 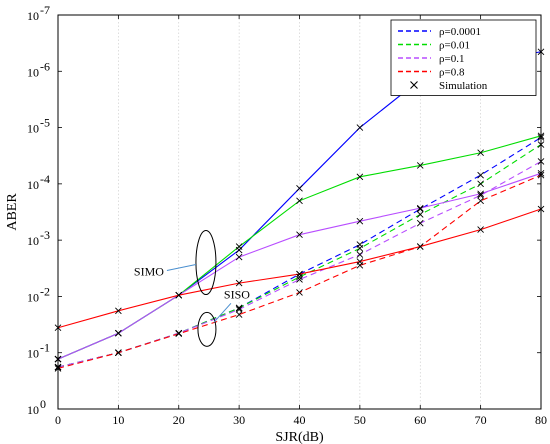 What do you see at coordinates (45, 348) in the screenshot?
I see `y-tick-exponent: -1` at bounding box center [45, 348].